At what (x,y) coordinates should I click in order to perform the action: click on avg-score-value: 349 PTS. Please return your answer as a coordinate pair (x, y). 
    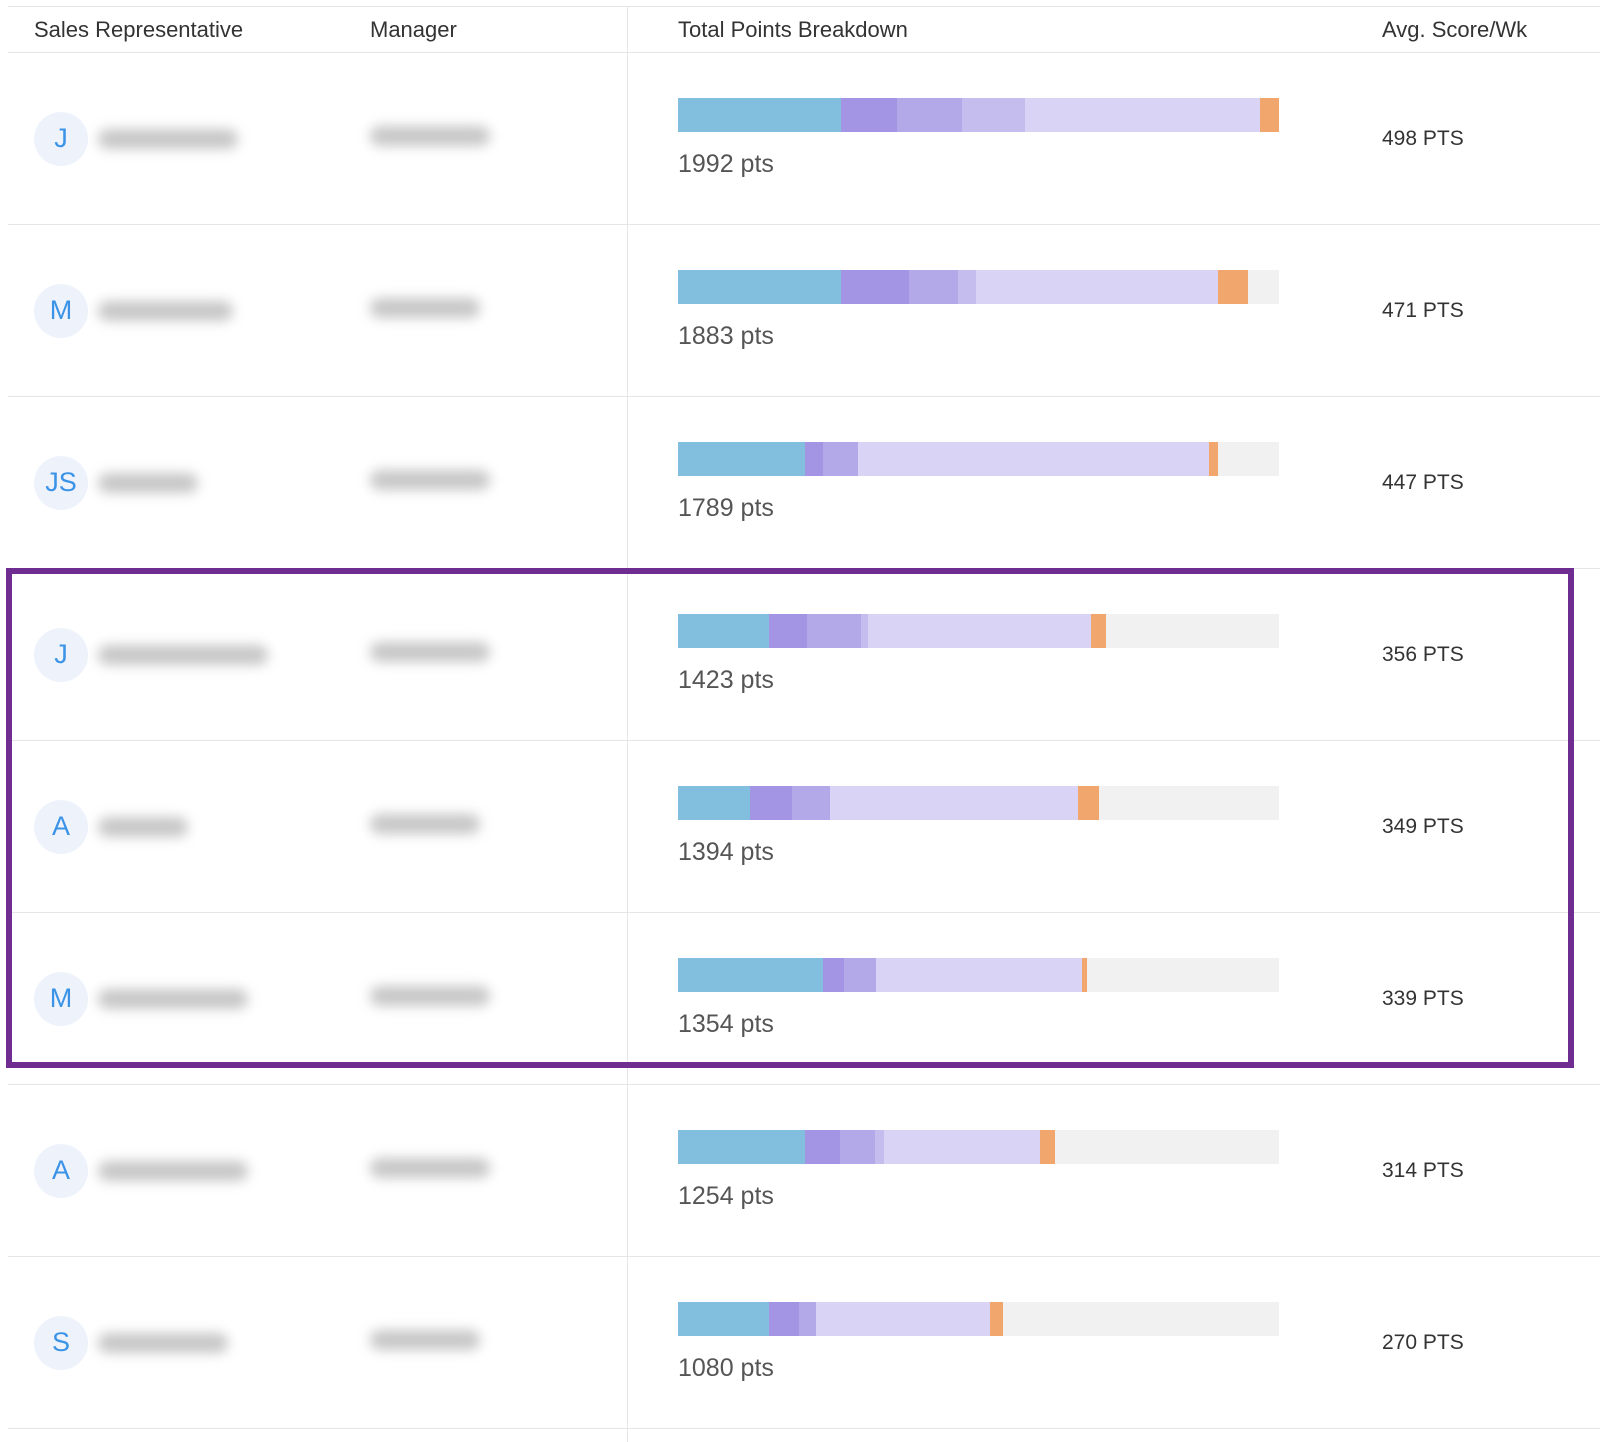
    Looking at the image, I should click on (1423, 826).